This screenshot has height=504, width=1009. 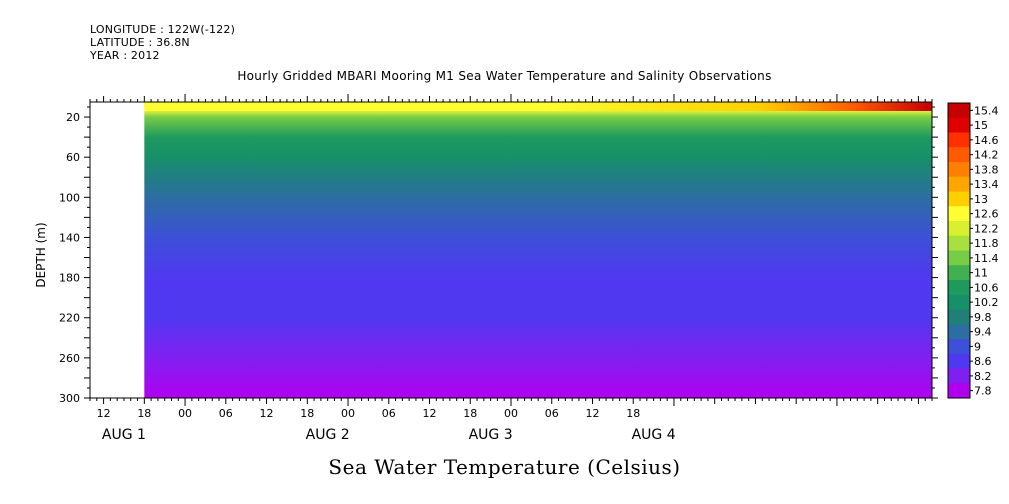 What do you see at coordinates (124, 435) in the screenshot?
I see `day-label: AUG 1` at bounding box center [124, 435].